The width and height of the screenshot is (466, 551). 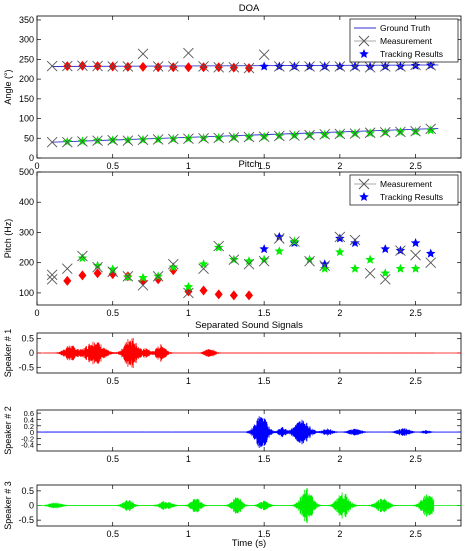 I want to click on panel-5: 0.5 1 1.5 2 2.5 -0.5 0 0.5 Speaker # 3 Time (s), so click(x=232, y=515).